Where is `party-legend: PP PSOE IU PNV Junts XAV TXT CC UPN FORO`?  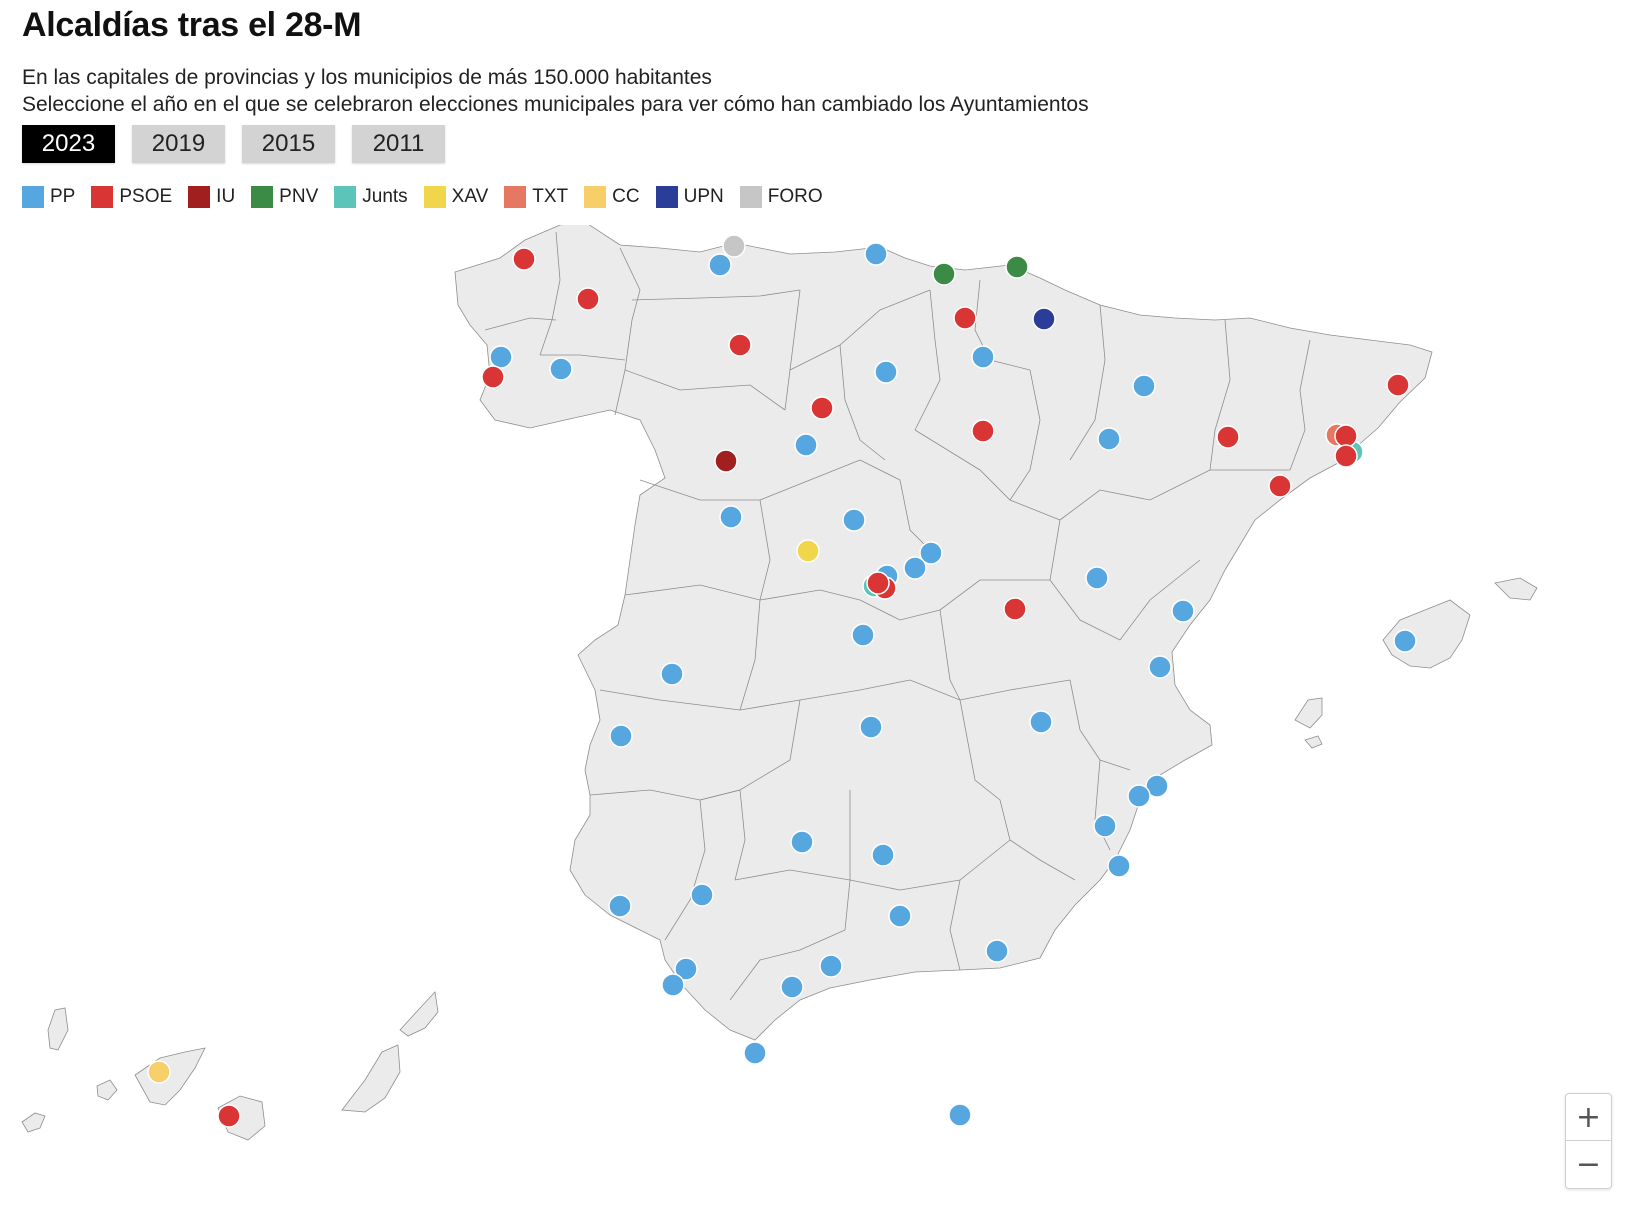
party-legend: PP PSOE IU PNV Junts XAV TXT CC UPN FORO is located at coordinates (430, 197).